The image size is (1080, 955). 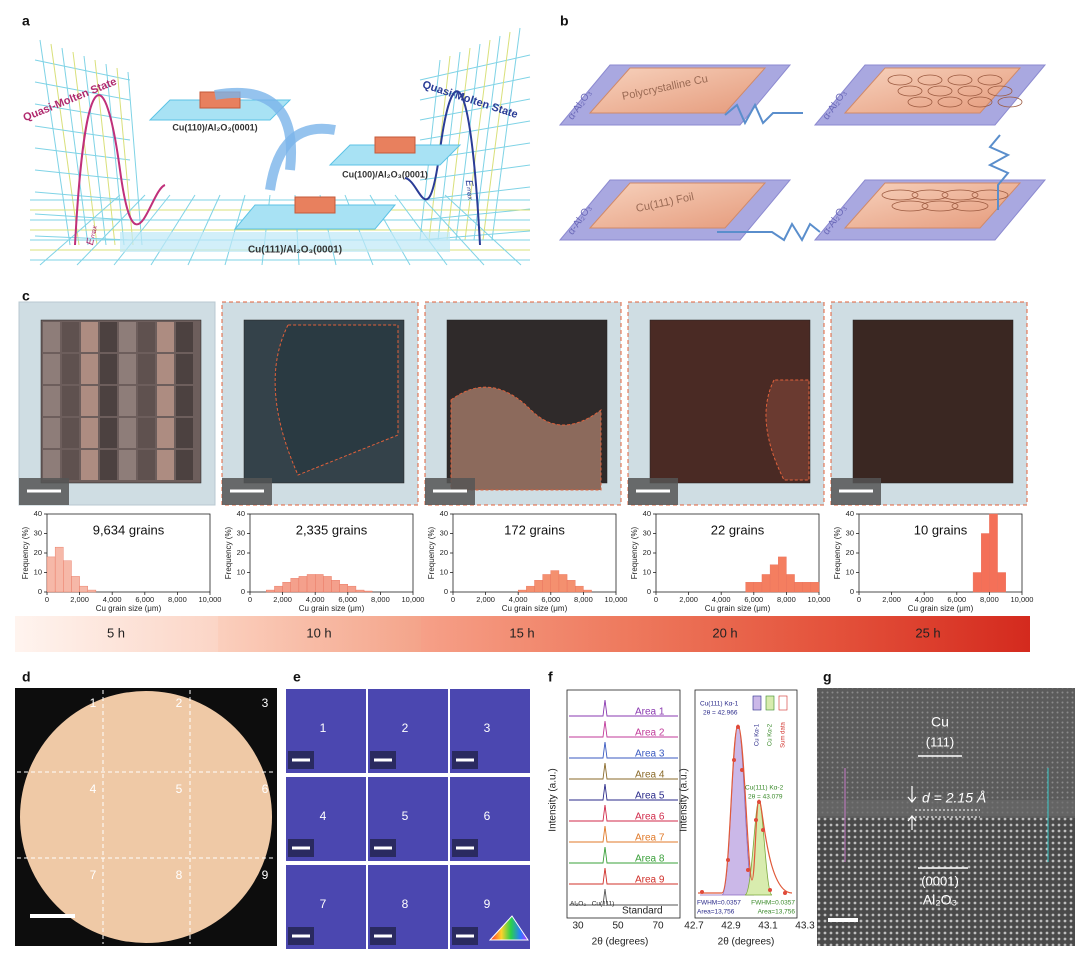 What do you see at coordinates (534, 553) in the screenshot?
I see `plot-frame` at bounding box center [534, 553].